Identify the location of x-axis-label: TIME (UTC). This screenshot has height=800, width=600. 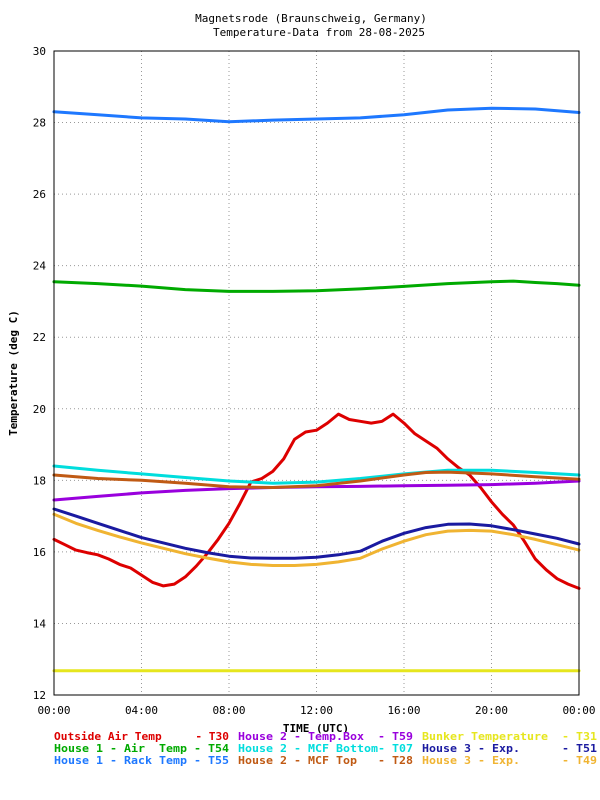
(316, 728).